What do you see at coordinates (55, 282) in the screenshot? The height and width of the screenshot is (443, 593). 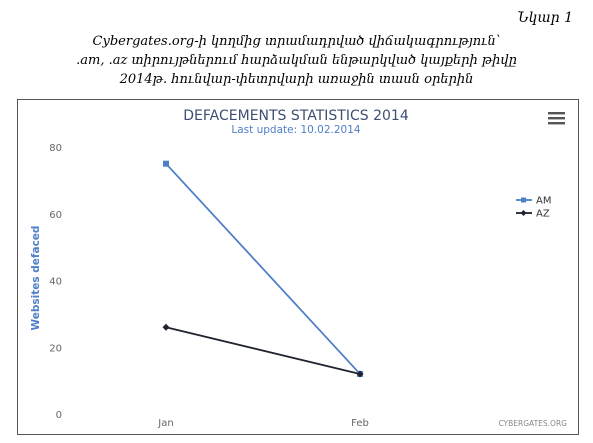 I see `y-tick-label: 40` at bounding box center [55, 282].